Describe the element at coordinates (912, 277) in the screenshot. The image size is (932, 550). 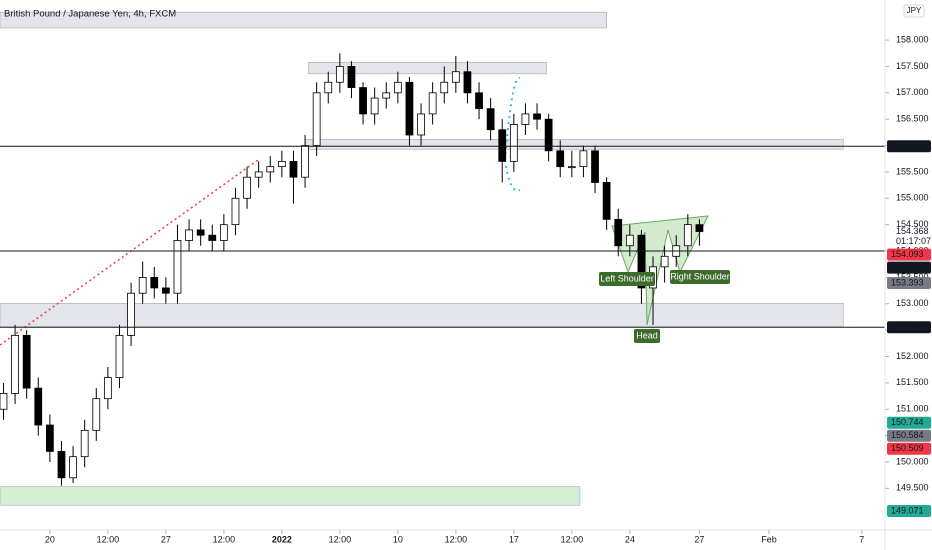
I see `y-tick-label: 153.500` at that location.